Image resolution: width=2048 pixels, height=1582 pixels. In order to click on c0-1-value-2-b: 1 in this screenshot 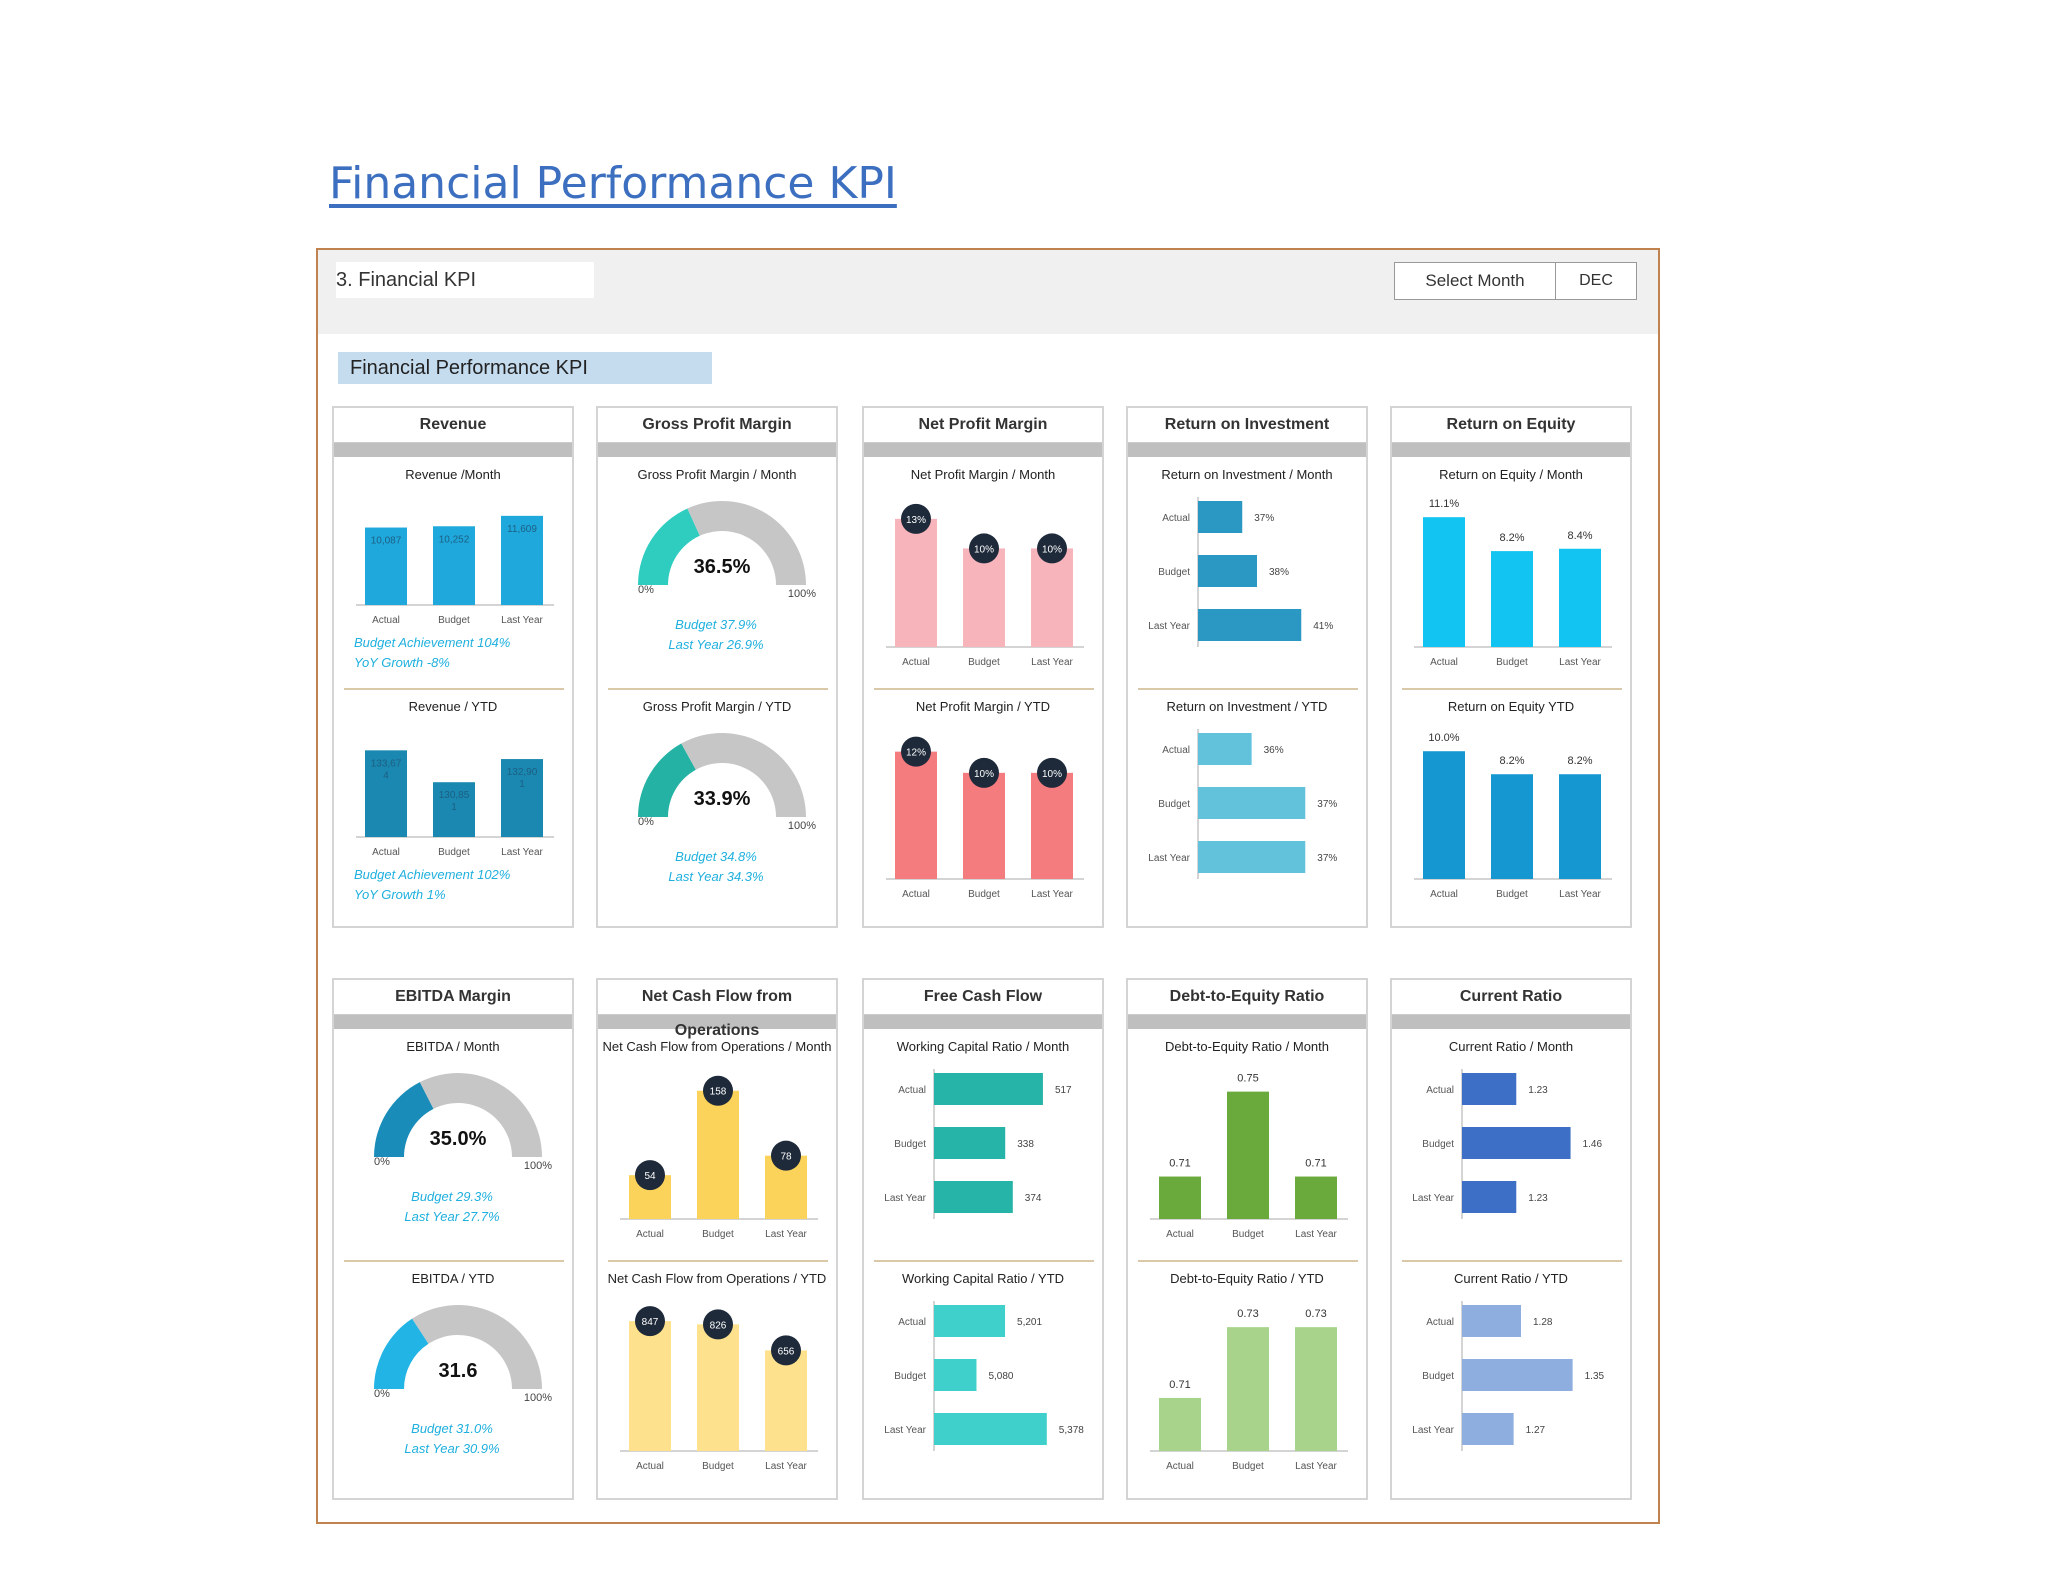, I will do `click(522, 784)`.